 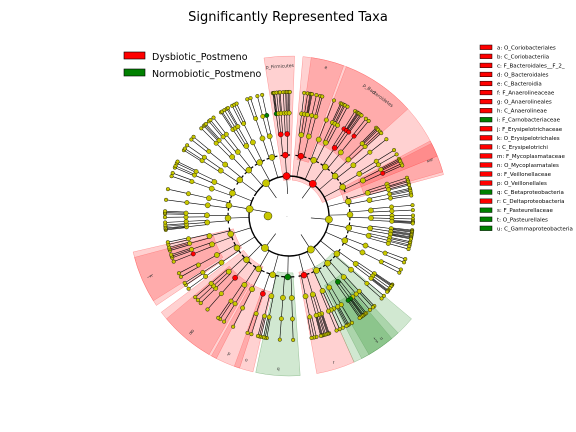 What do you see at coordinates (486, 65) in the screenshot?
I see `key-swatch-c` at bounding box center [486, 65].